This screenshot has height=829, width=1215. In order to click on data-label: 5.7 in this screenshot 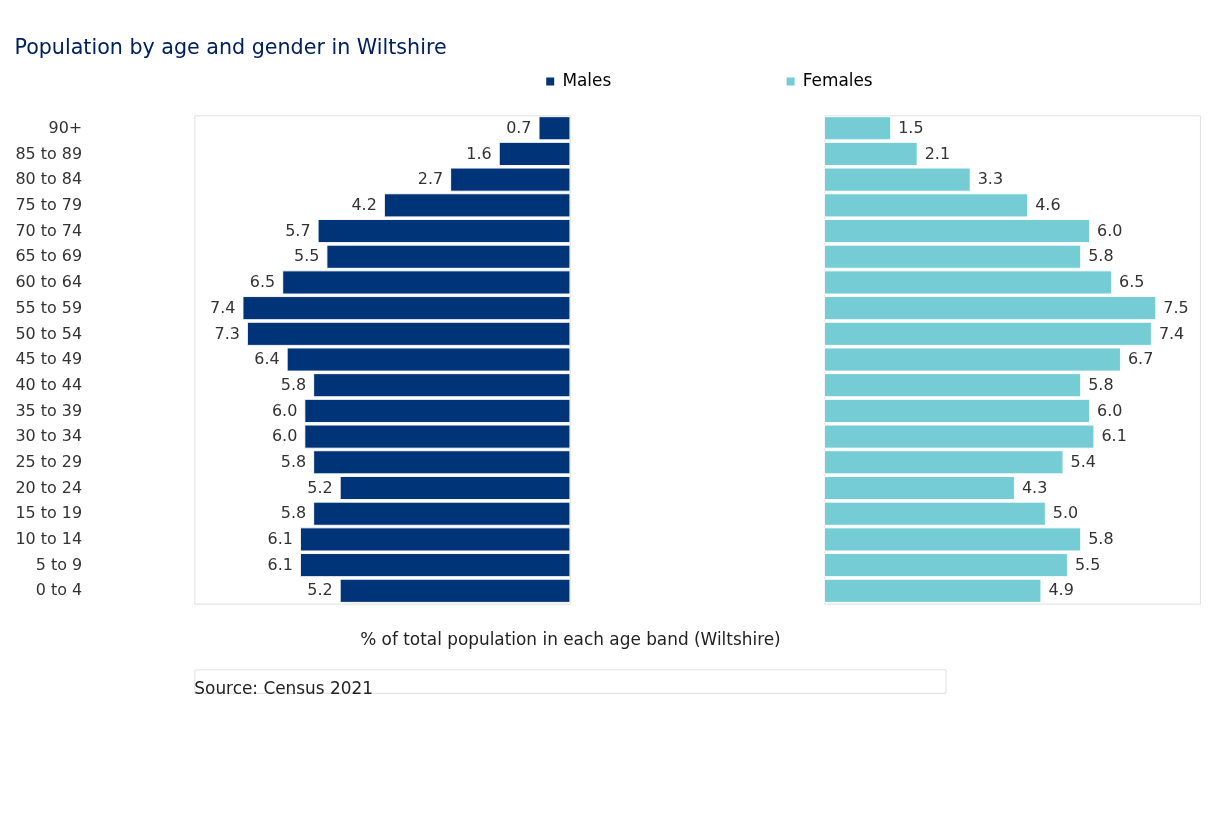, I will do `click(298, 230)`.